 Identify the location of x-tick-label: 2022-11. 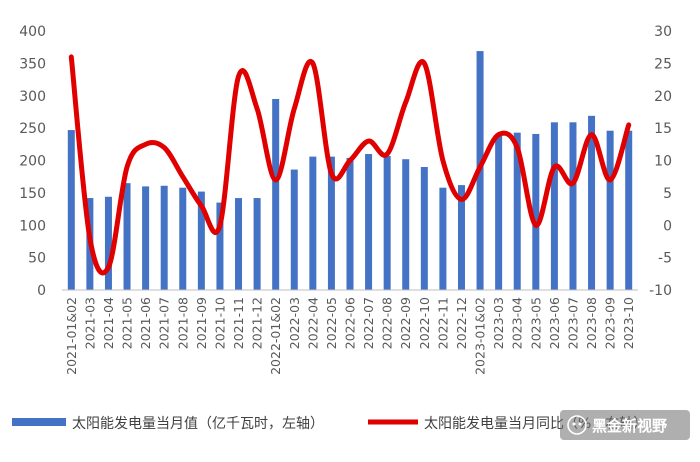
(442, 323).